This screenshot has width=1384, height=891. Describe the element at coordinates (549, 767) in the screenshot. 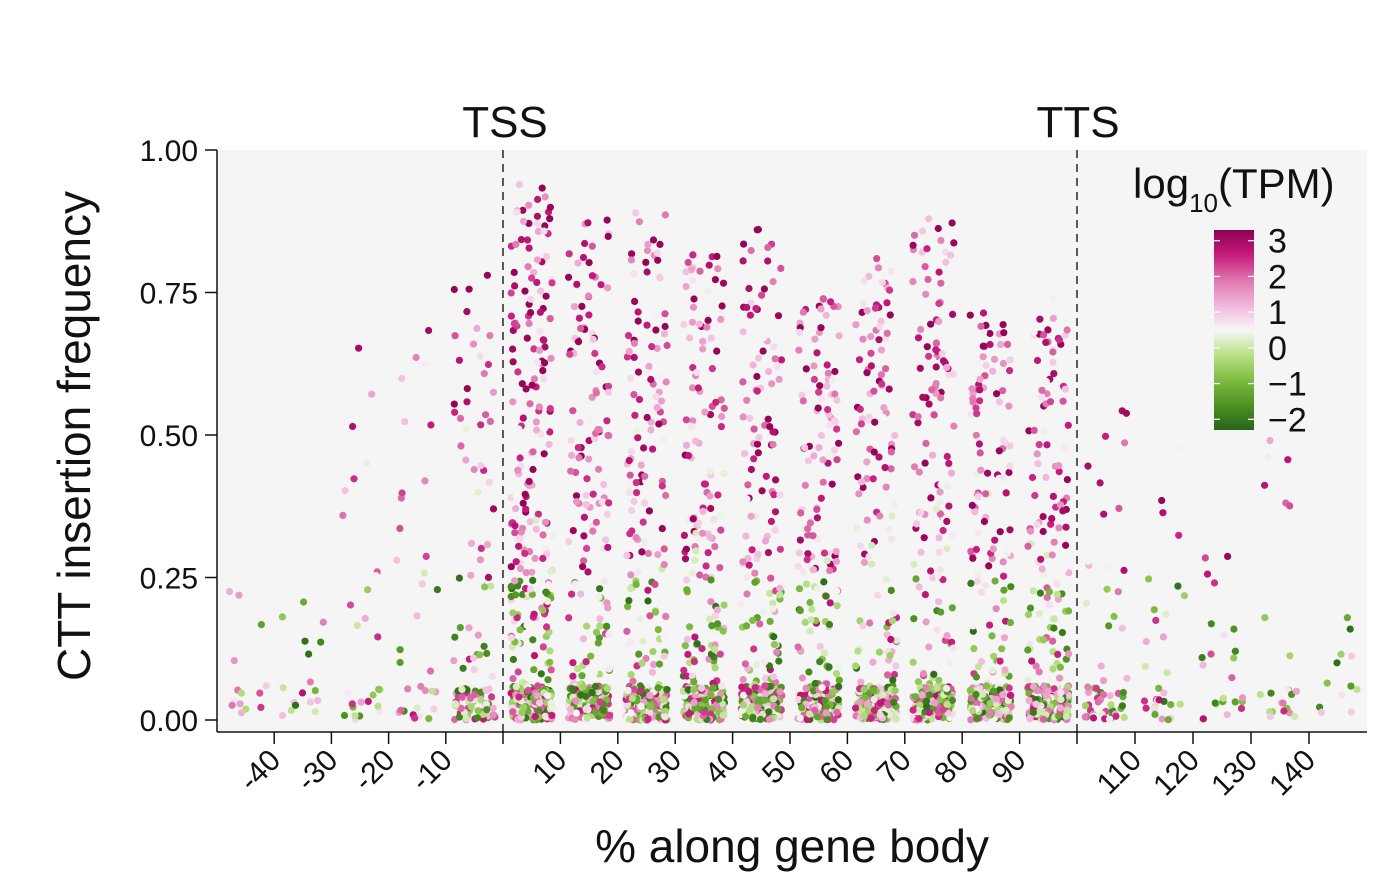

I see `x-tick-label: 10` at that location.